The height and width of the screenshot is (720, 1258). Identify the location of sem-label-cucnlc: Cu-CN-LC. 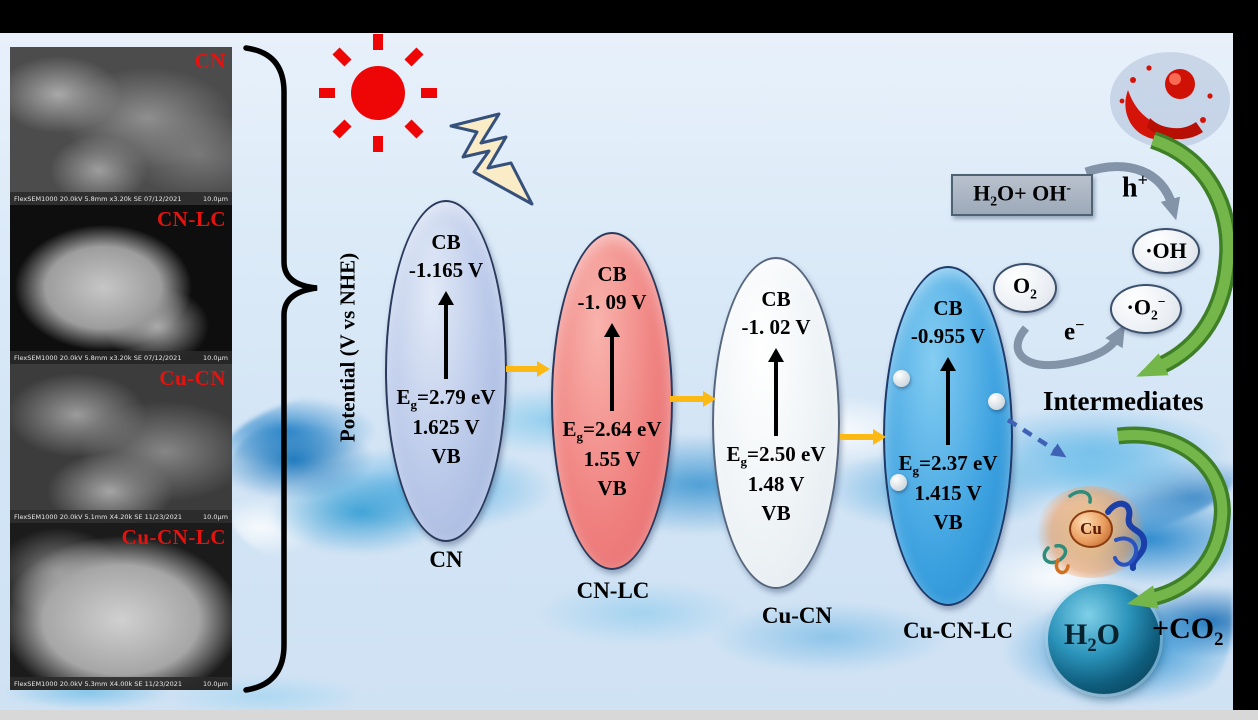
(173, 537).